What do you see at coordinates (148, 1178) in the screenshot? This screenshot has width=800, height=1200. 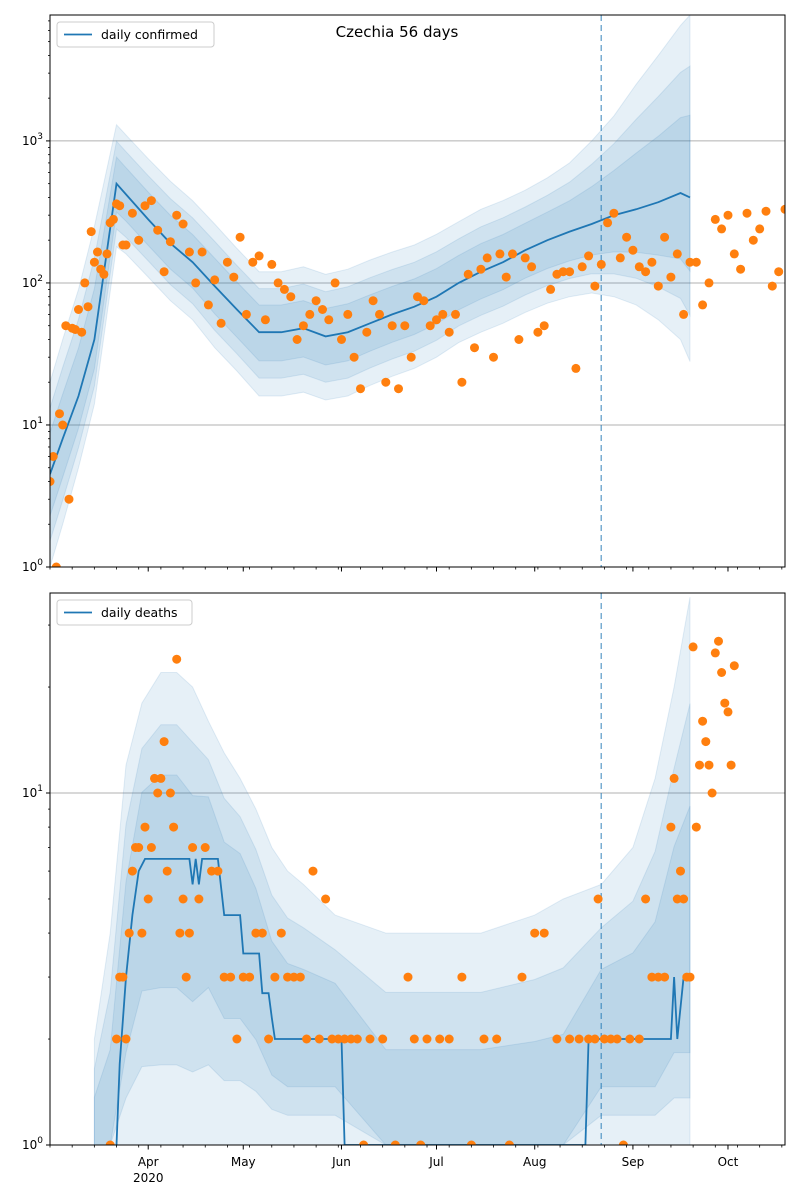 I see `x-year-label: 2020` at bounding box center [148, 1178].